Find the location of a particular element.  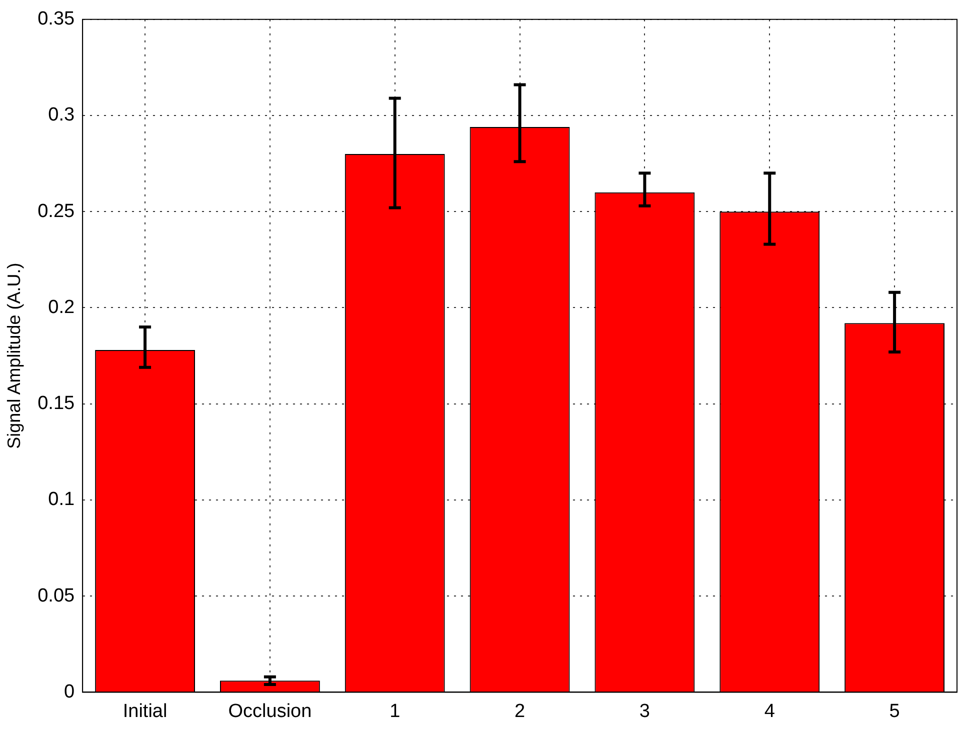

y-tick-label: 0 is located at coordinates (69, 691).